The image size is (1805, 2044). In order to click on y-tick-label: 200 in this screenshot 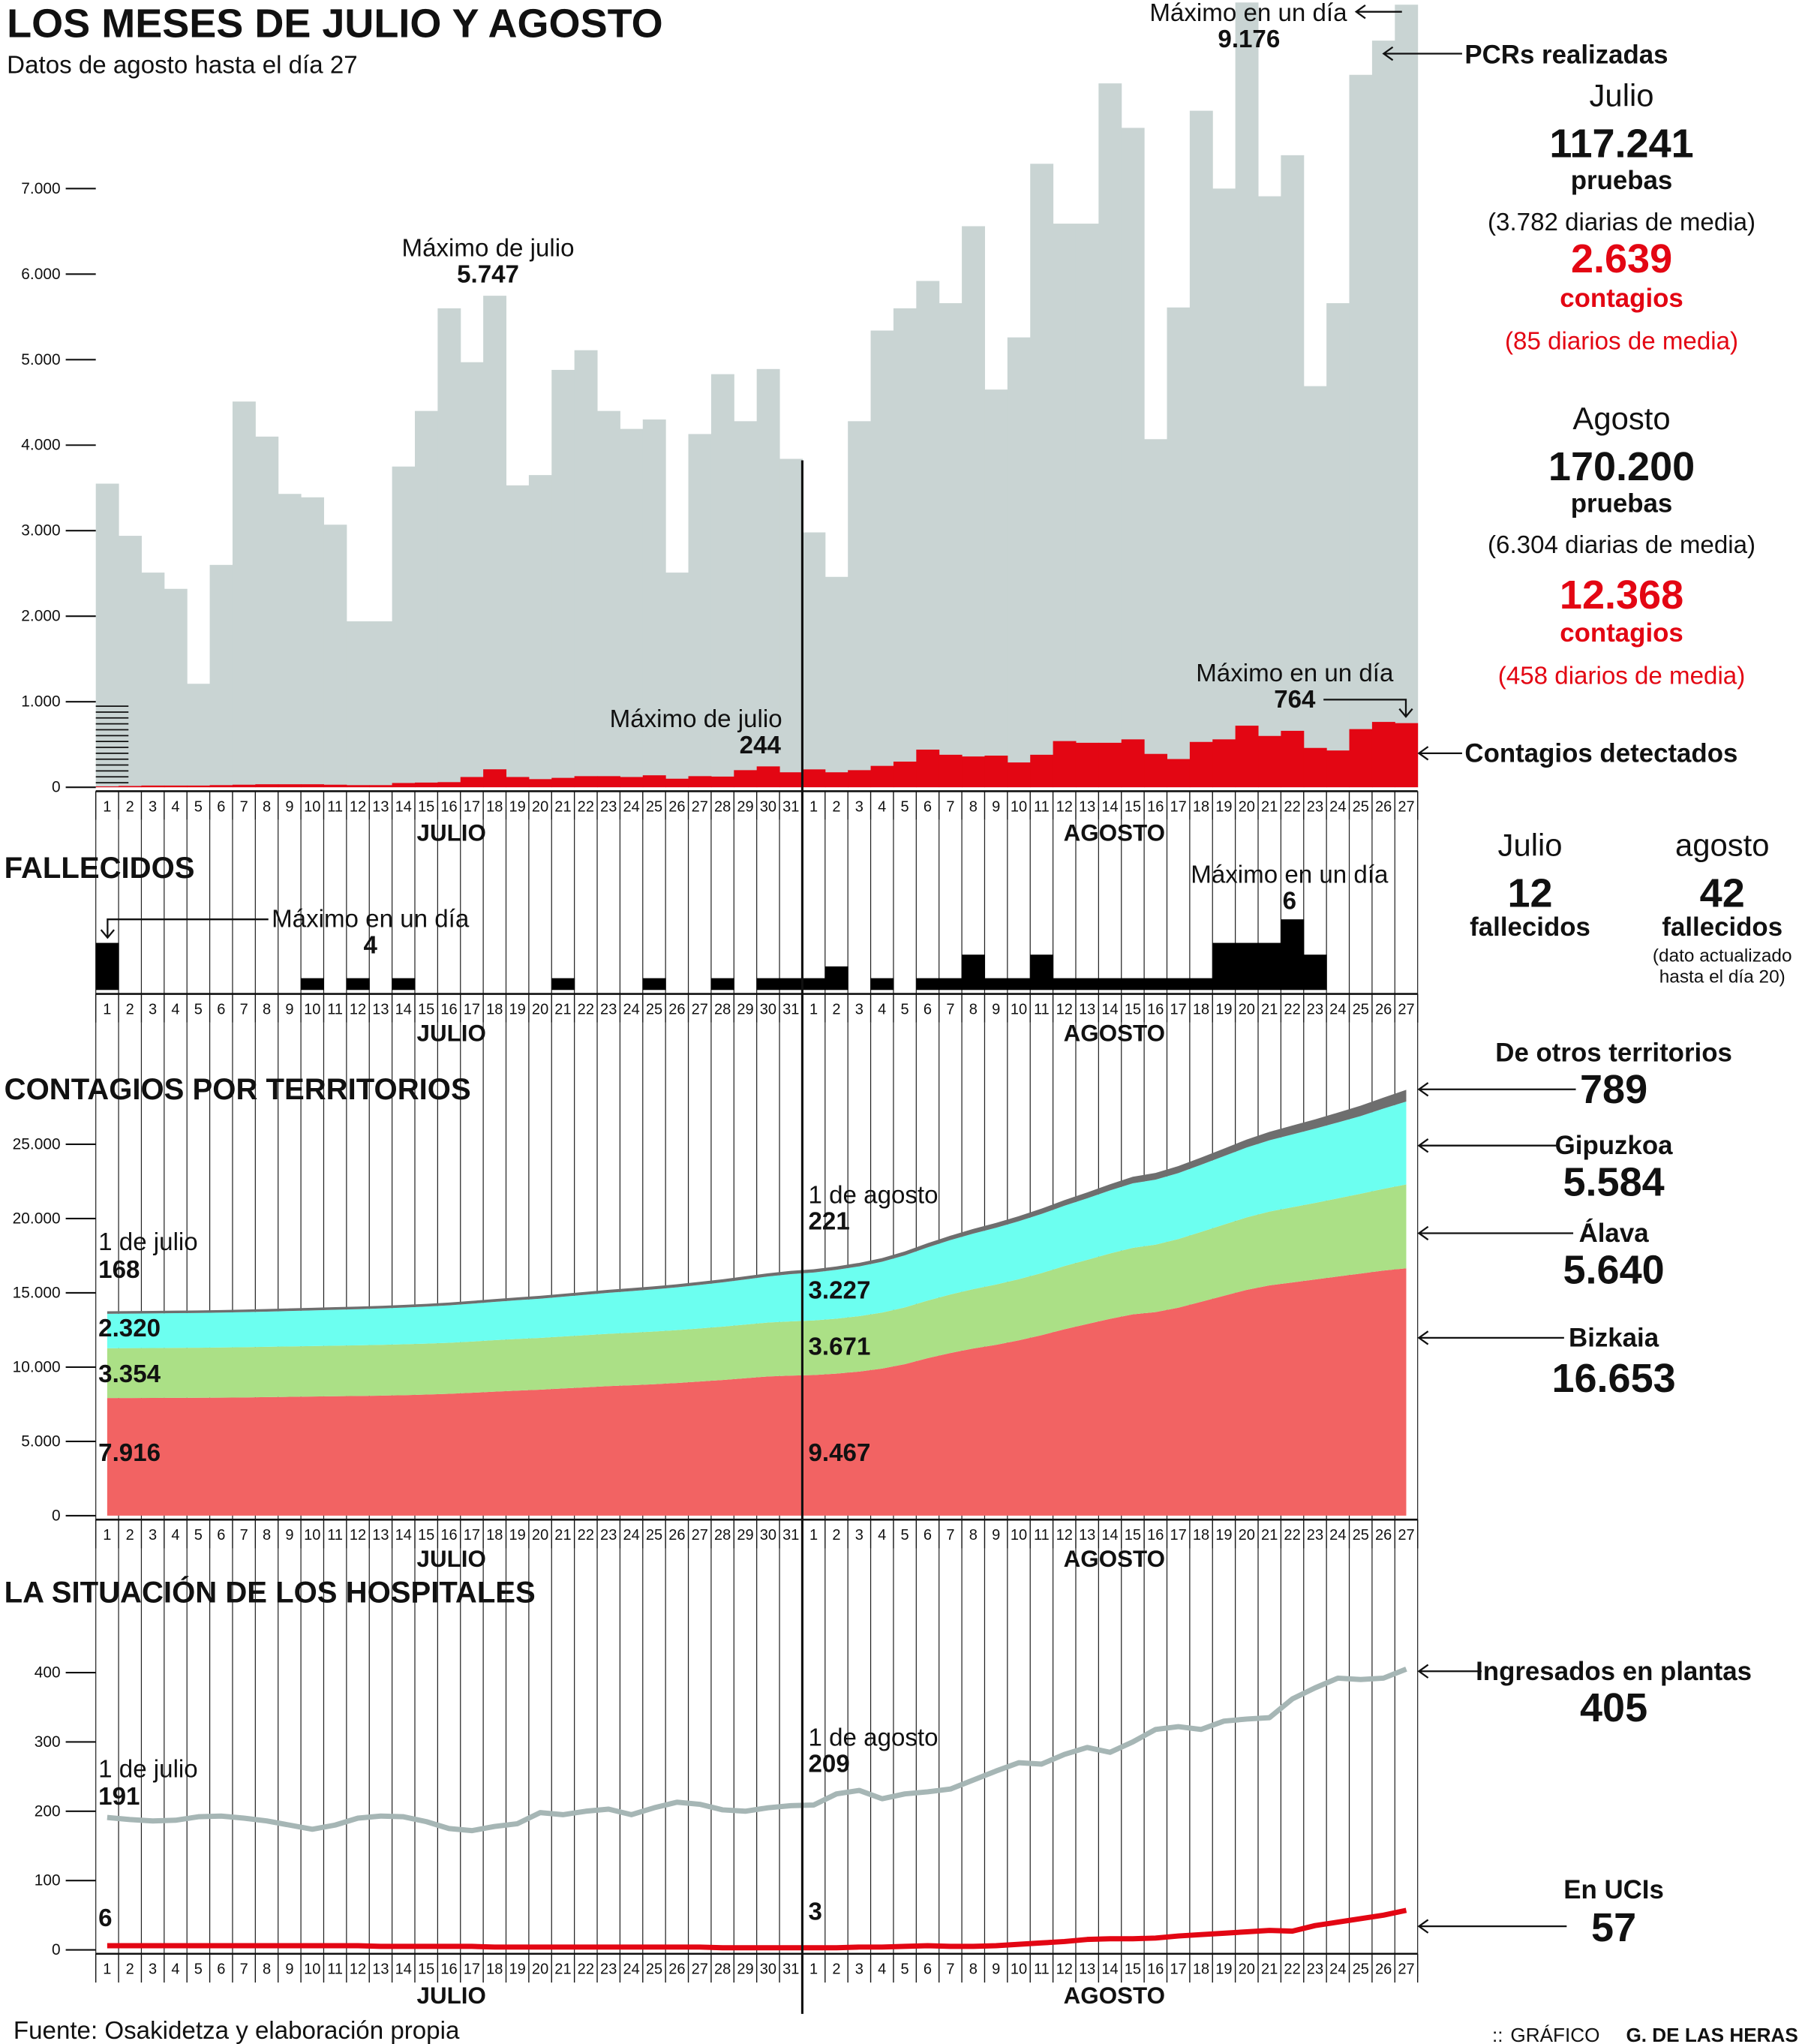, I will do `click(48, 1811)`.